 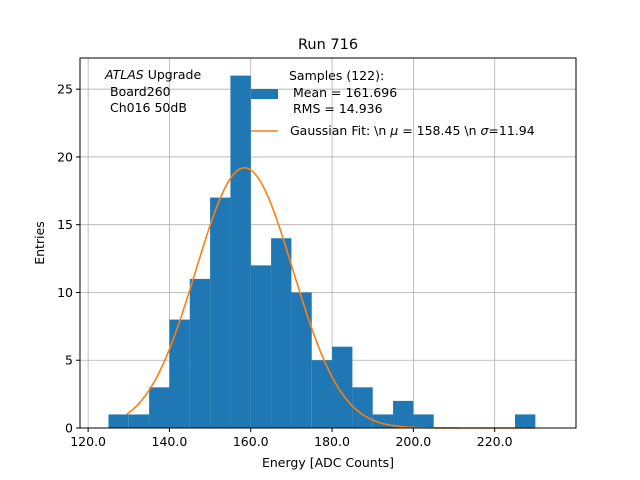 What do you see at coordinates (65, 156) in the screenshot?
I see `y-tick-label: 20` at bounding box center [65, 156].